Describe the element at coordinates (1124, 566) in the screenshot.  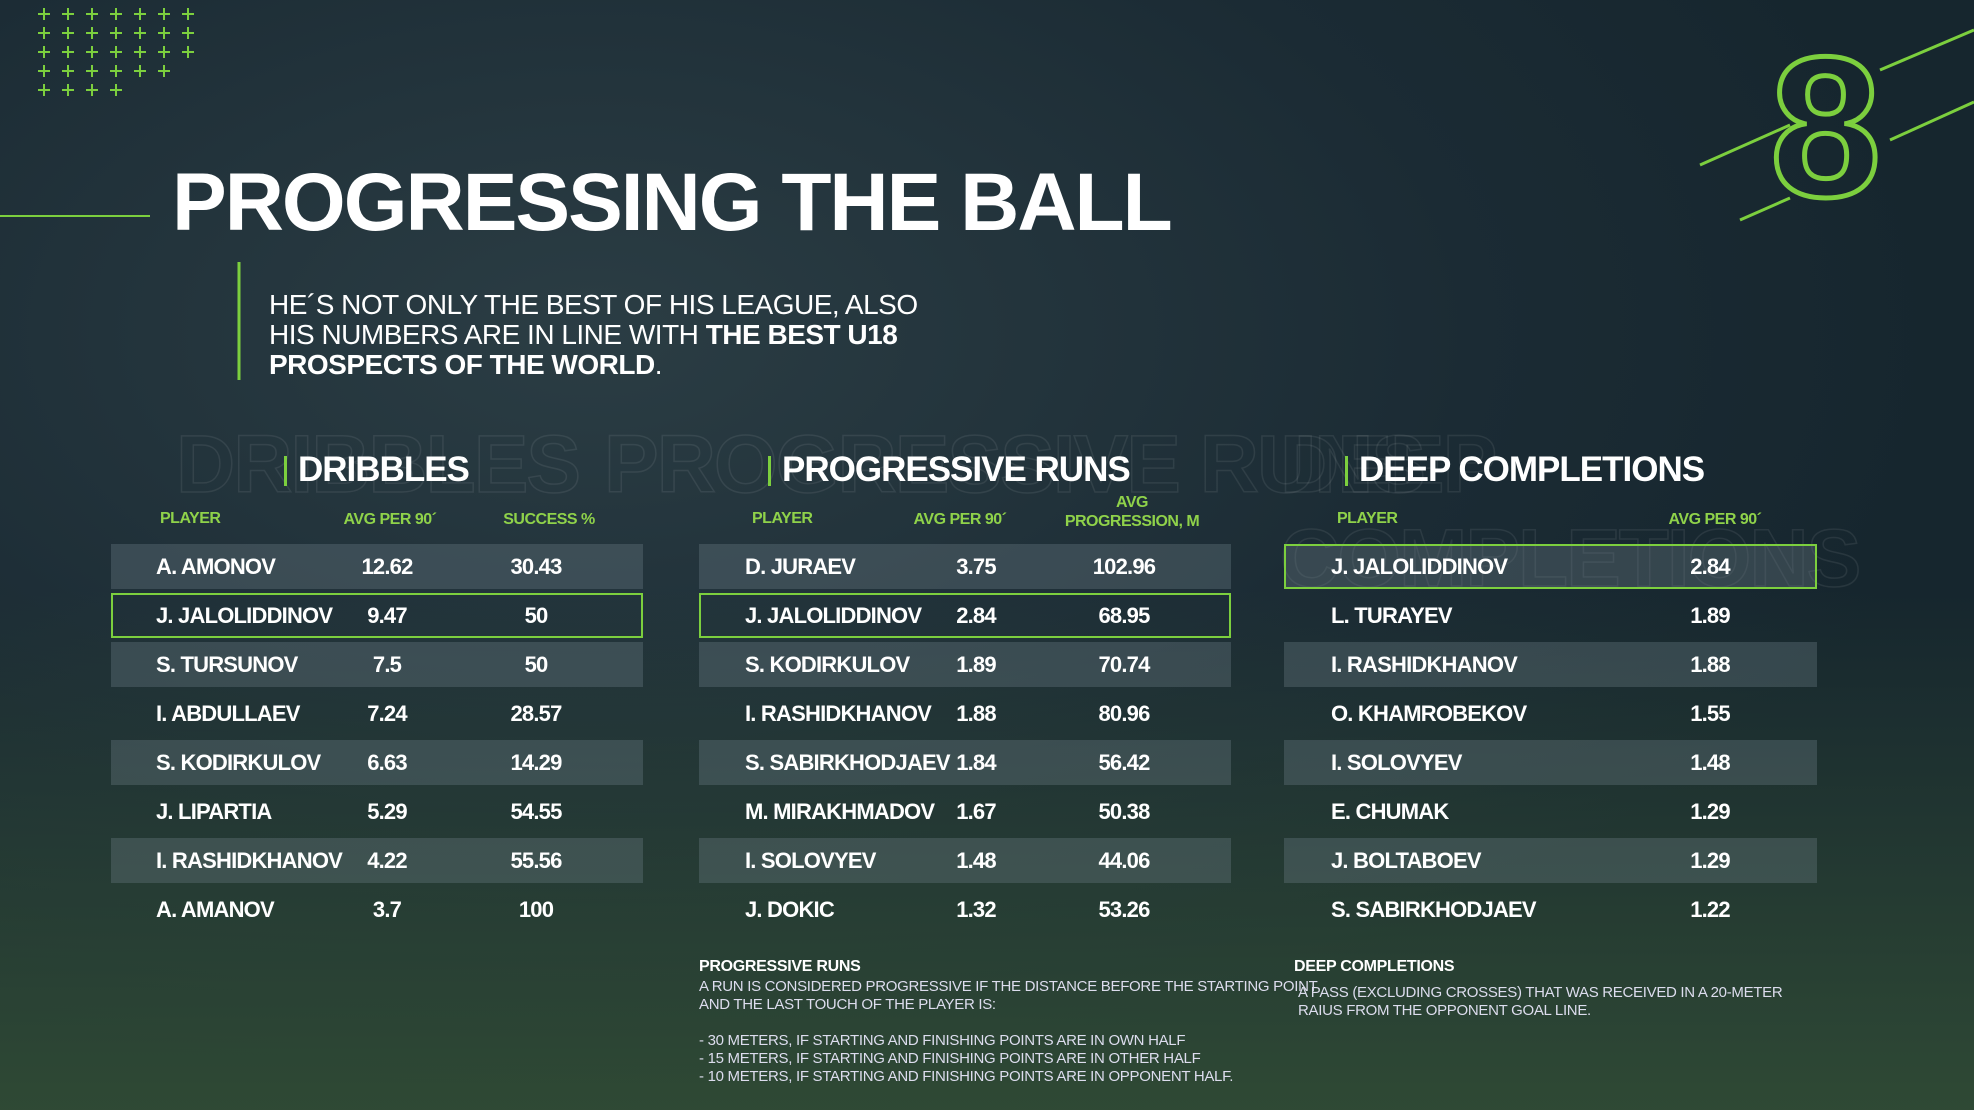
I see `table-cell: 102.96` at that location.